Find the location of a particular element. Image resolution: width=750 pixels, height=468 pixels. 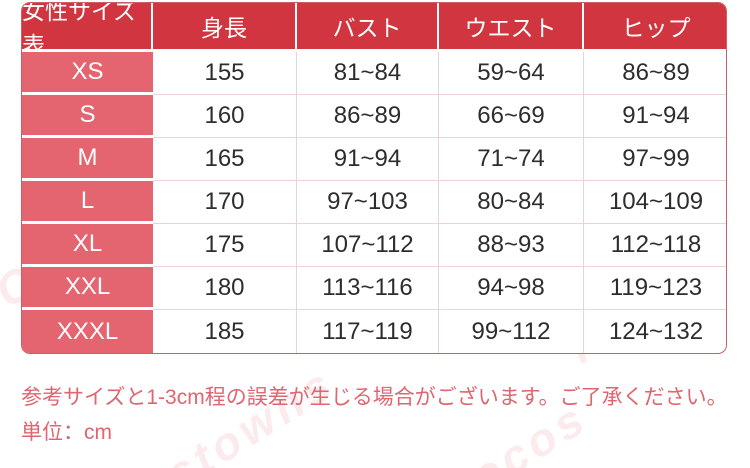

size-cell: XS is located at coordinates (87, 73).